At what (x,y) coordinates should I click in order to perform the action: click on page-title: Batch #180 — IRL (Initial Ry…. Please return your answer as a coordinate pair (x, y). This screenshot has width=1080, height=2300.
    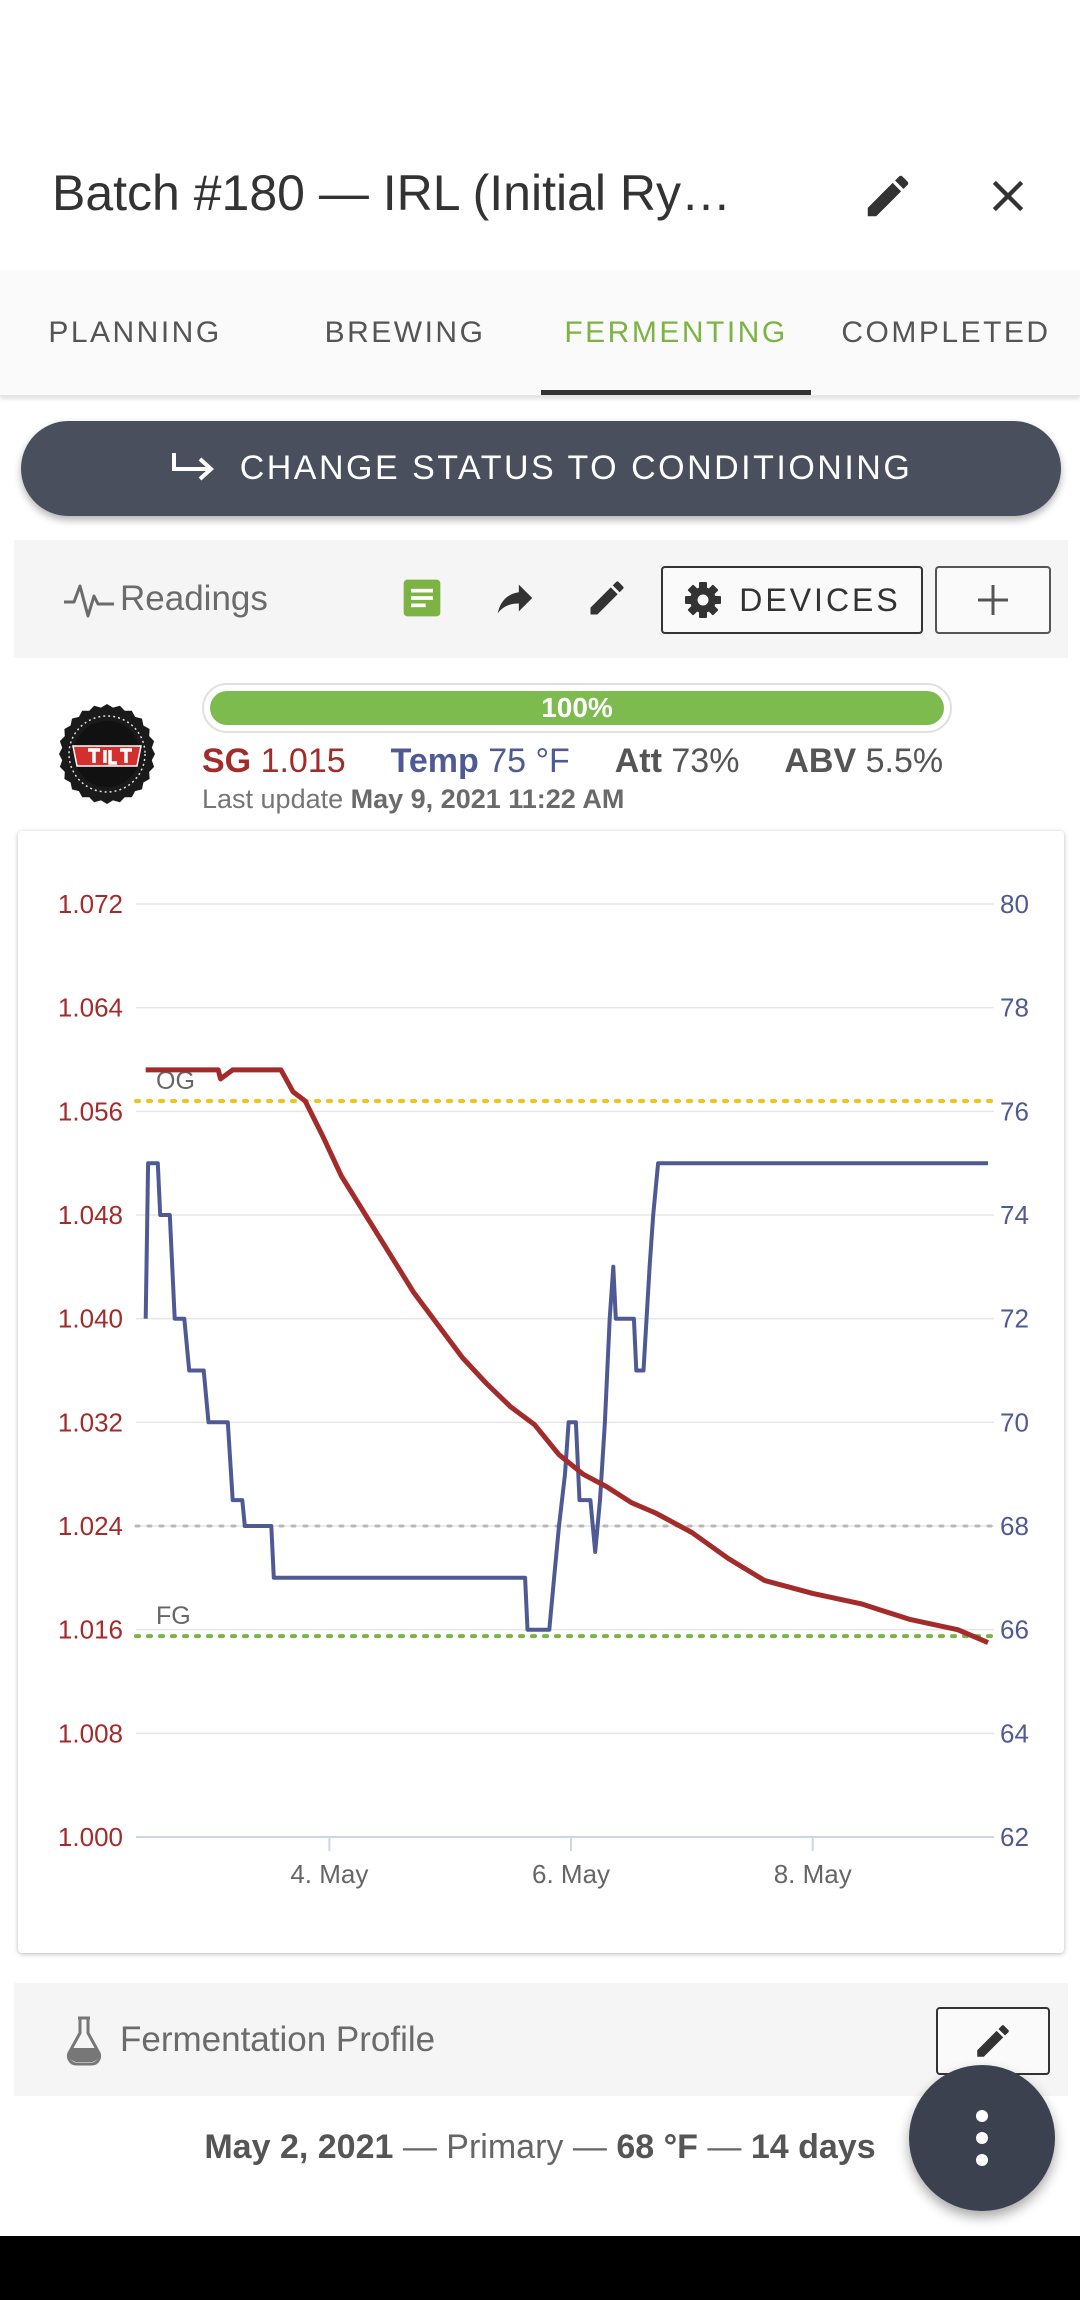
    Looking at the image, I should click on (391, 193).